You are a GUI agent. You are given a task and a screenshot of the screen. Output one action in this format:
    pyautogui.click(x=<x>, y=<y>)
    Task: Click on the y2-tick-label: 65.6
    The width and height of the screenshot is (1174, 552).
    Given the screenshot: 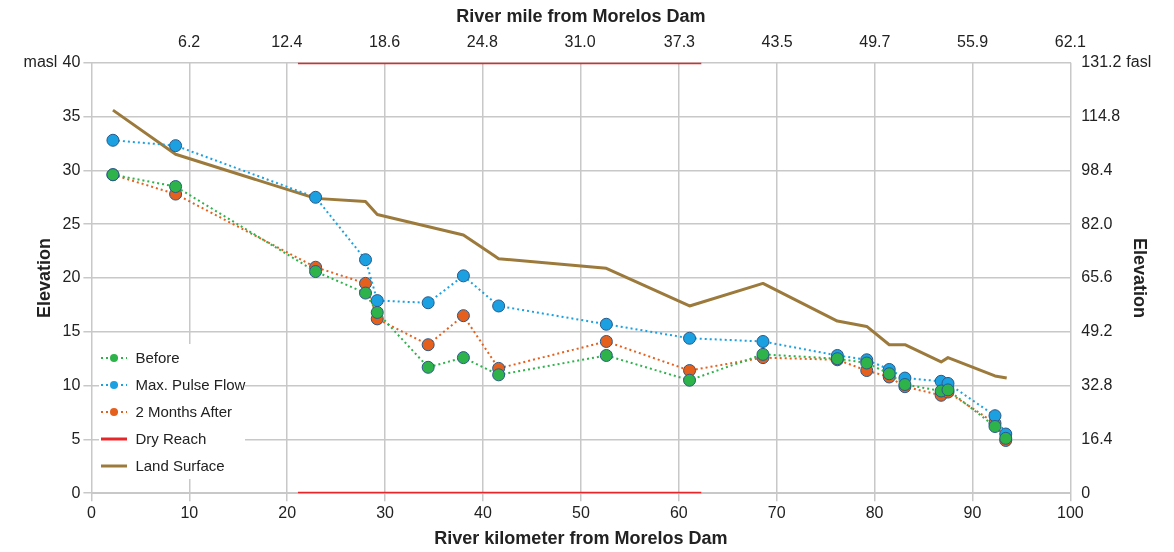 What is the action you would take?
    pyautogui.click(x=1097, y=277)
    